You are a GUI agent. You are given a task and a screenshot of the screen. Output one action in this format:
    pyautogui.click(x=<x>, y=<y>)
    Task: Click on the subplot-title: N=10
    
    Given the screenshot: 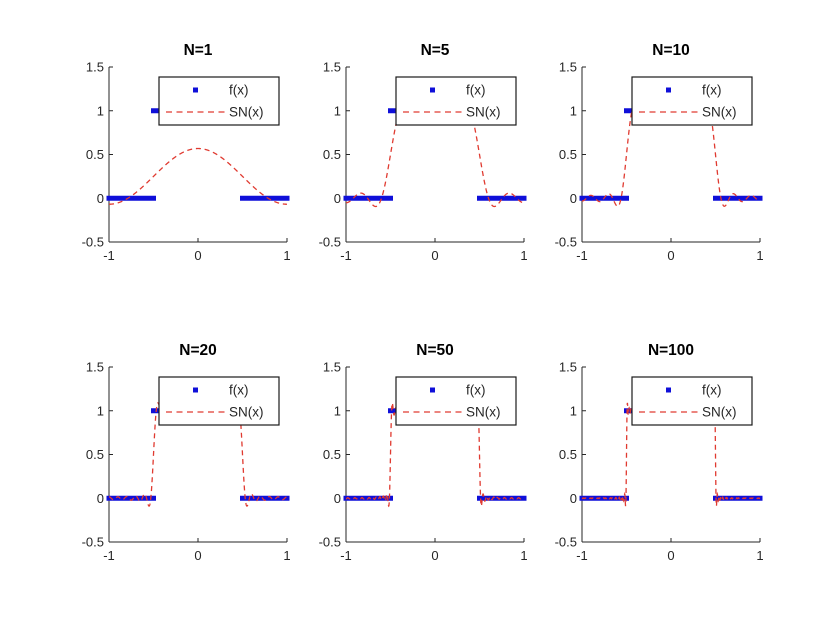 What is the action you would take?
    pyautogui.click(x=671, y=50)
    